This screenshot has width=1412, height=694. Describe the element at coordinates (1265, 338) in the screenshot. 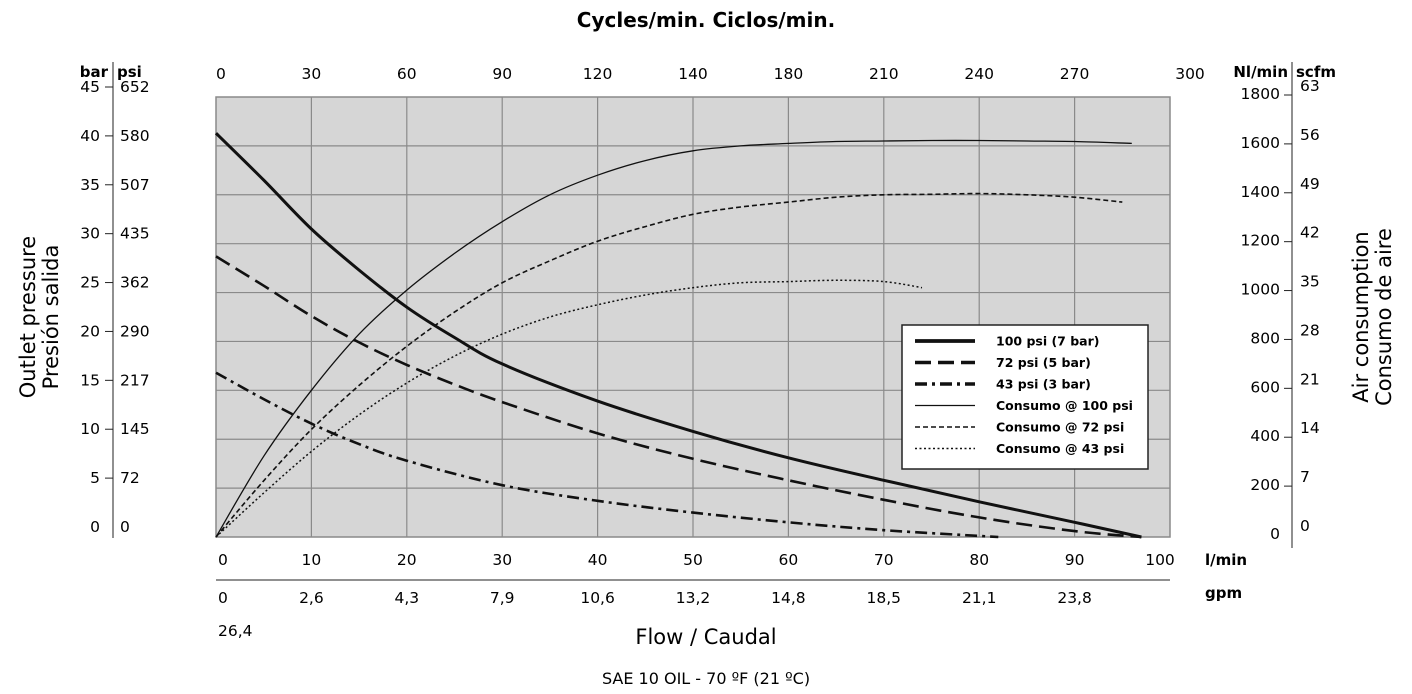

I see `nl-tick-label: 800` at that location.